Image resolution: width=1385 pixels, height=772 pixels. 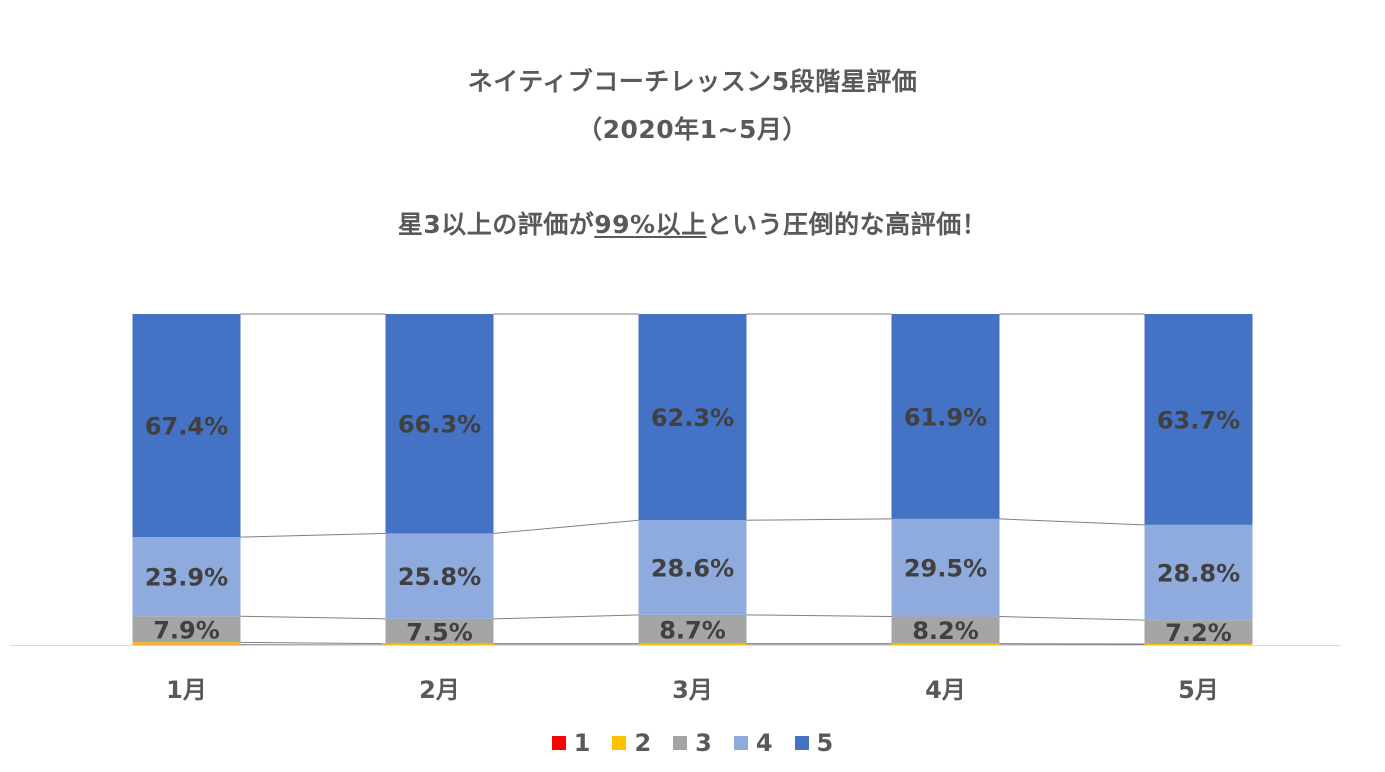 I want to click on data-label-5-3: 62.3%, so click(x=692, y=418).